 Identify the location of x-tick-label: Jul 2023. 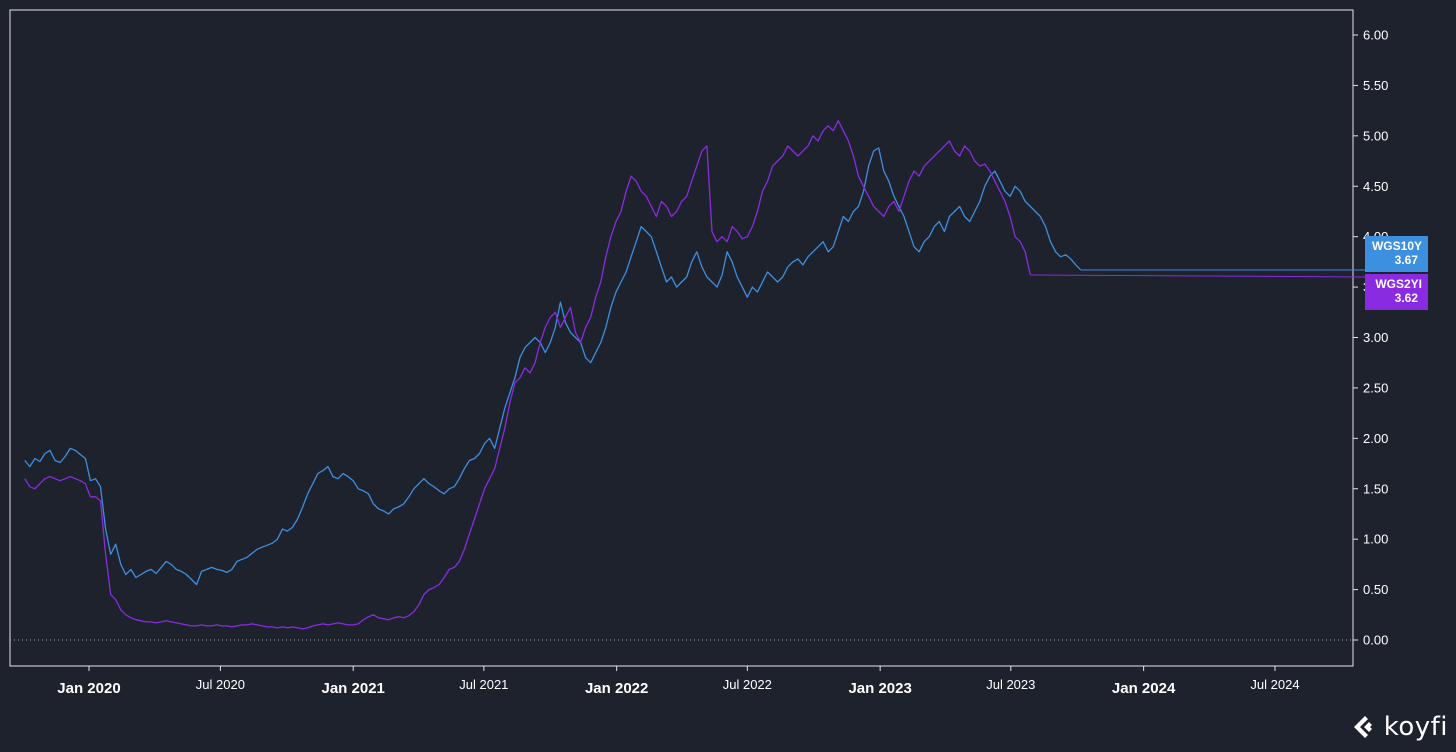
(1010, 684).